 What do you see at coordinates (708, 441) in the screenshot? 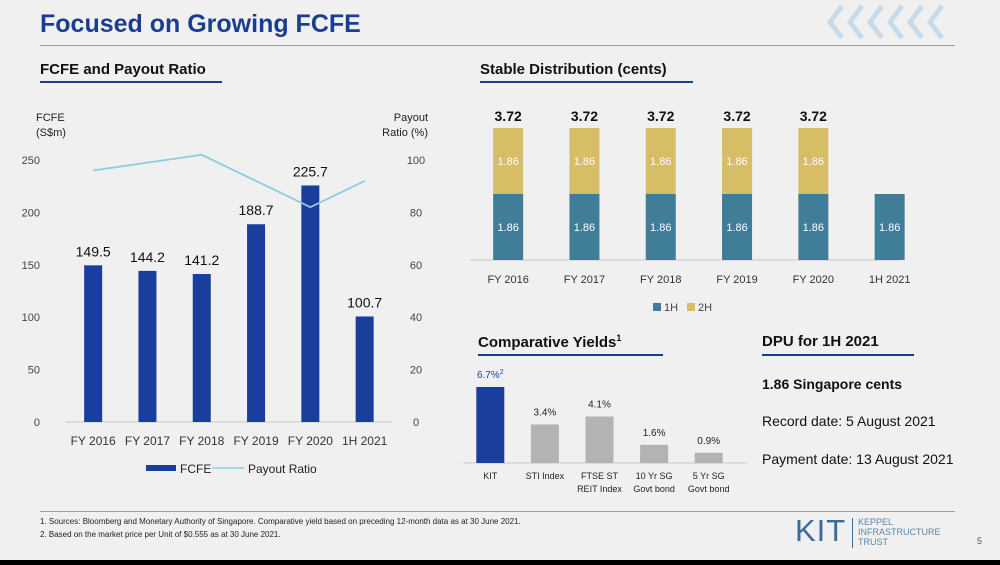
I see `yield-bar-label: 0.9%` at bounding box center [708, 441].